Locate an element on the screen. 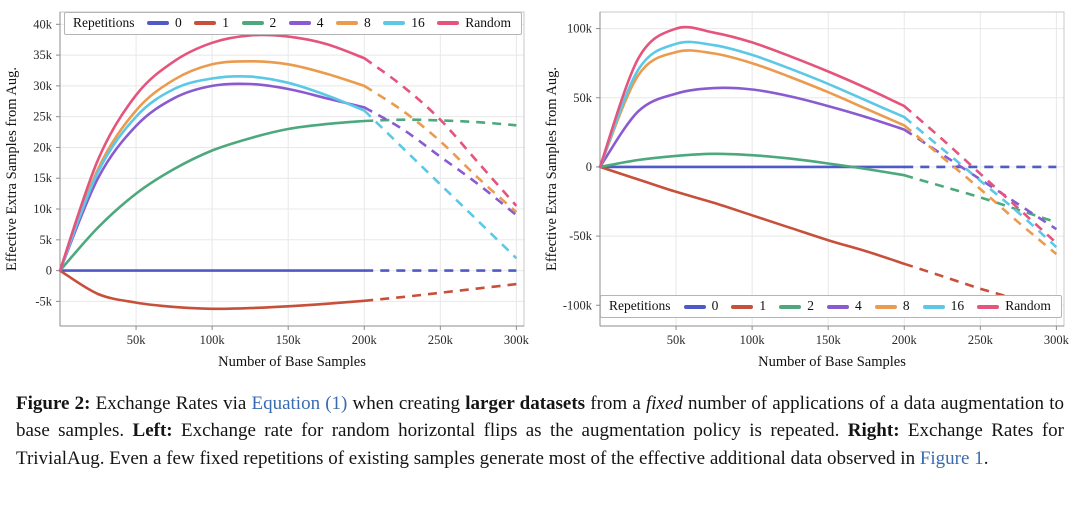 The width and height of the screenshot is (1080, 521). chart-left-legend: Repetitions 0 1 2 4 8 16 Random is located at coordinates (293, 23).